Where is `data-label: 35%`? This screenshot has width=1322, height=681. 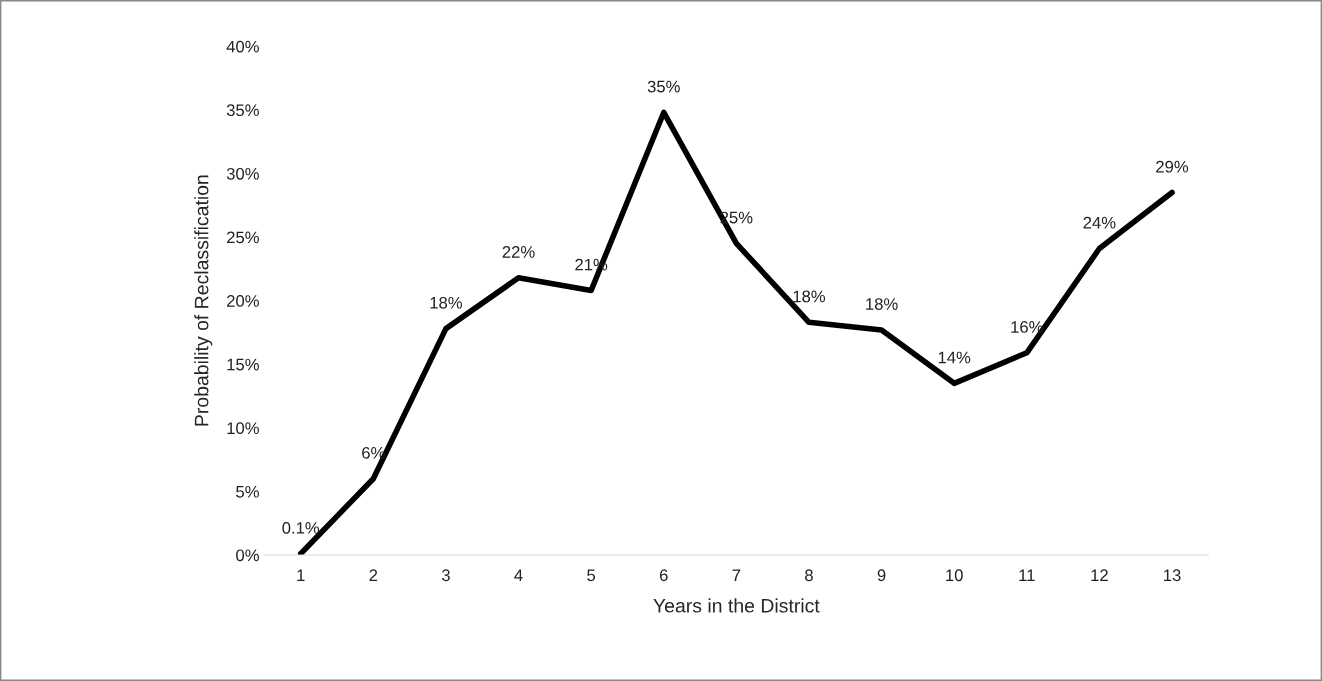 data-label: 35% is located at coordinates (663, 86).